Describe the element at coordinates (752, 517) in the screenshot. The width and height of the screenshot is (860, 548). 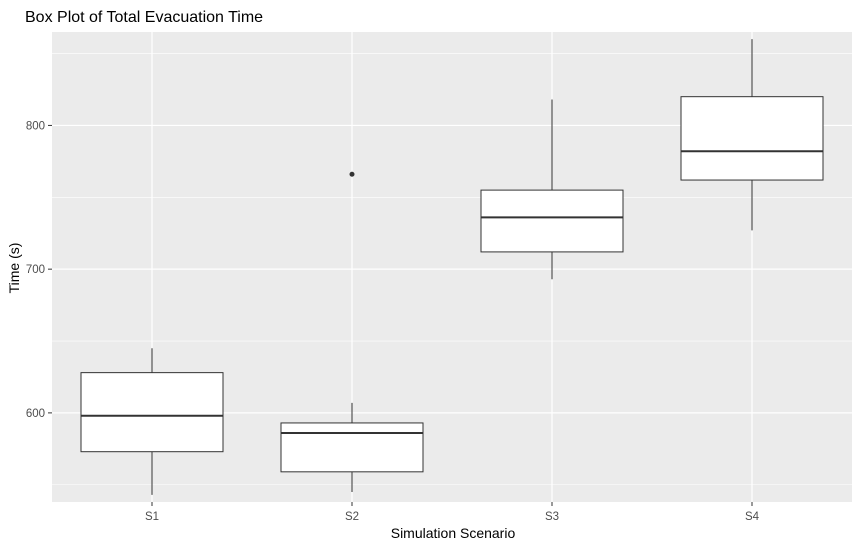
I see `x-tick-label: S4` at that location.